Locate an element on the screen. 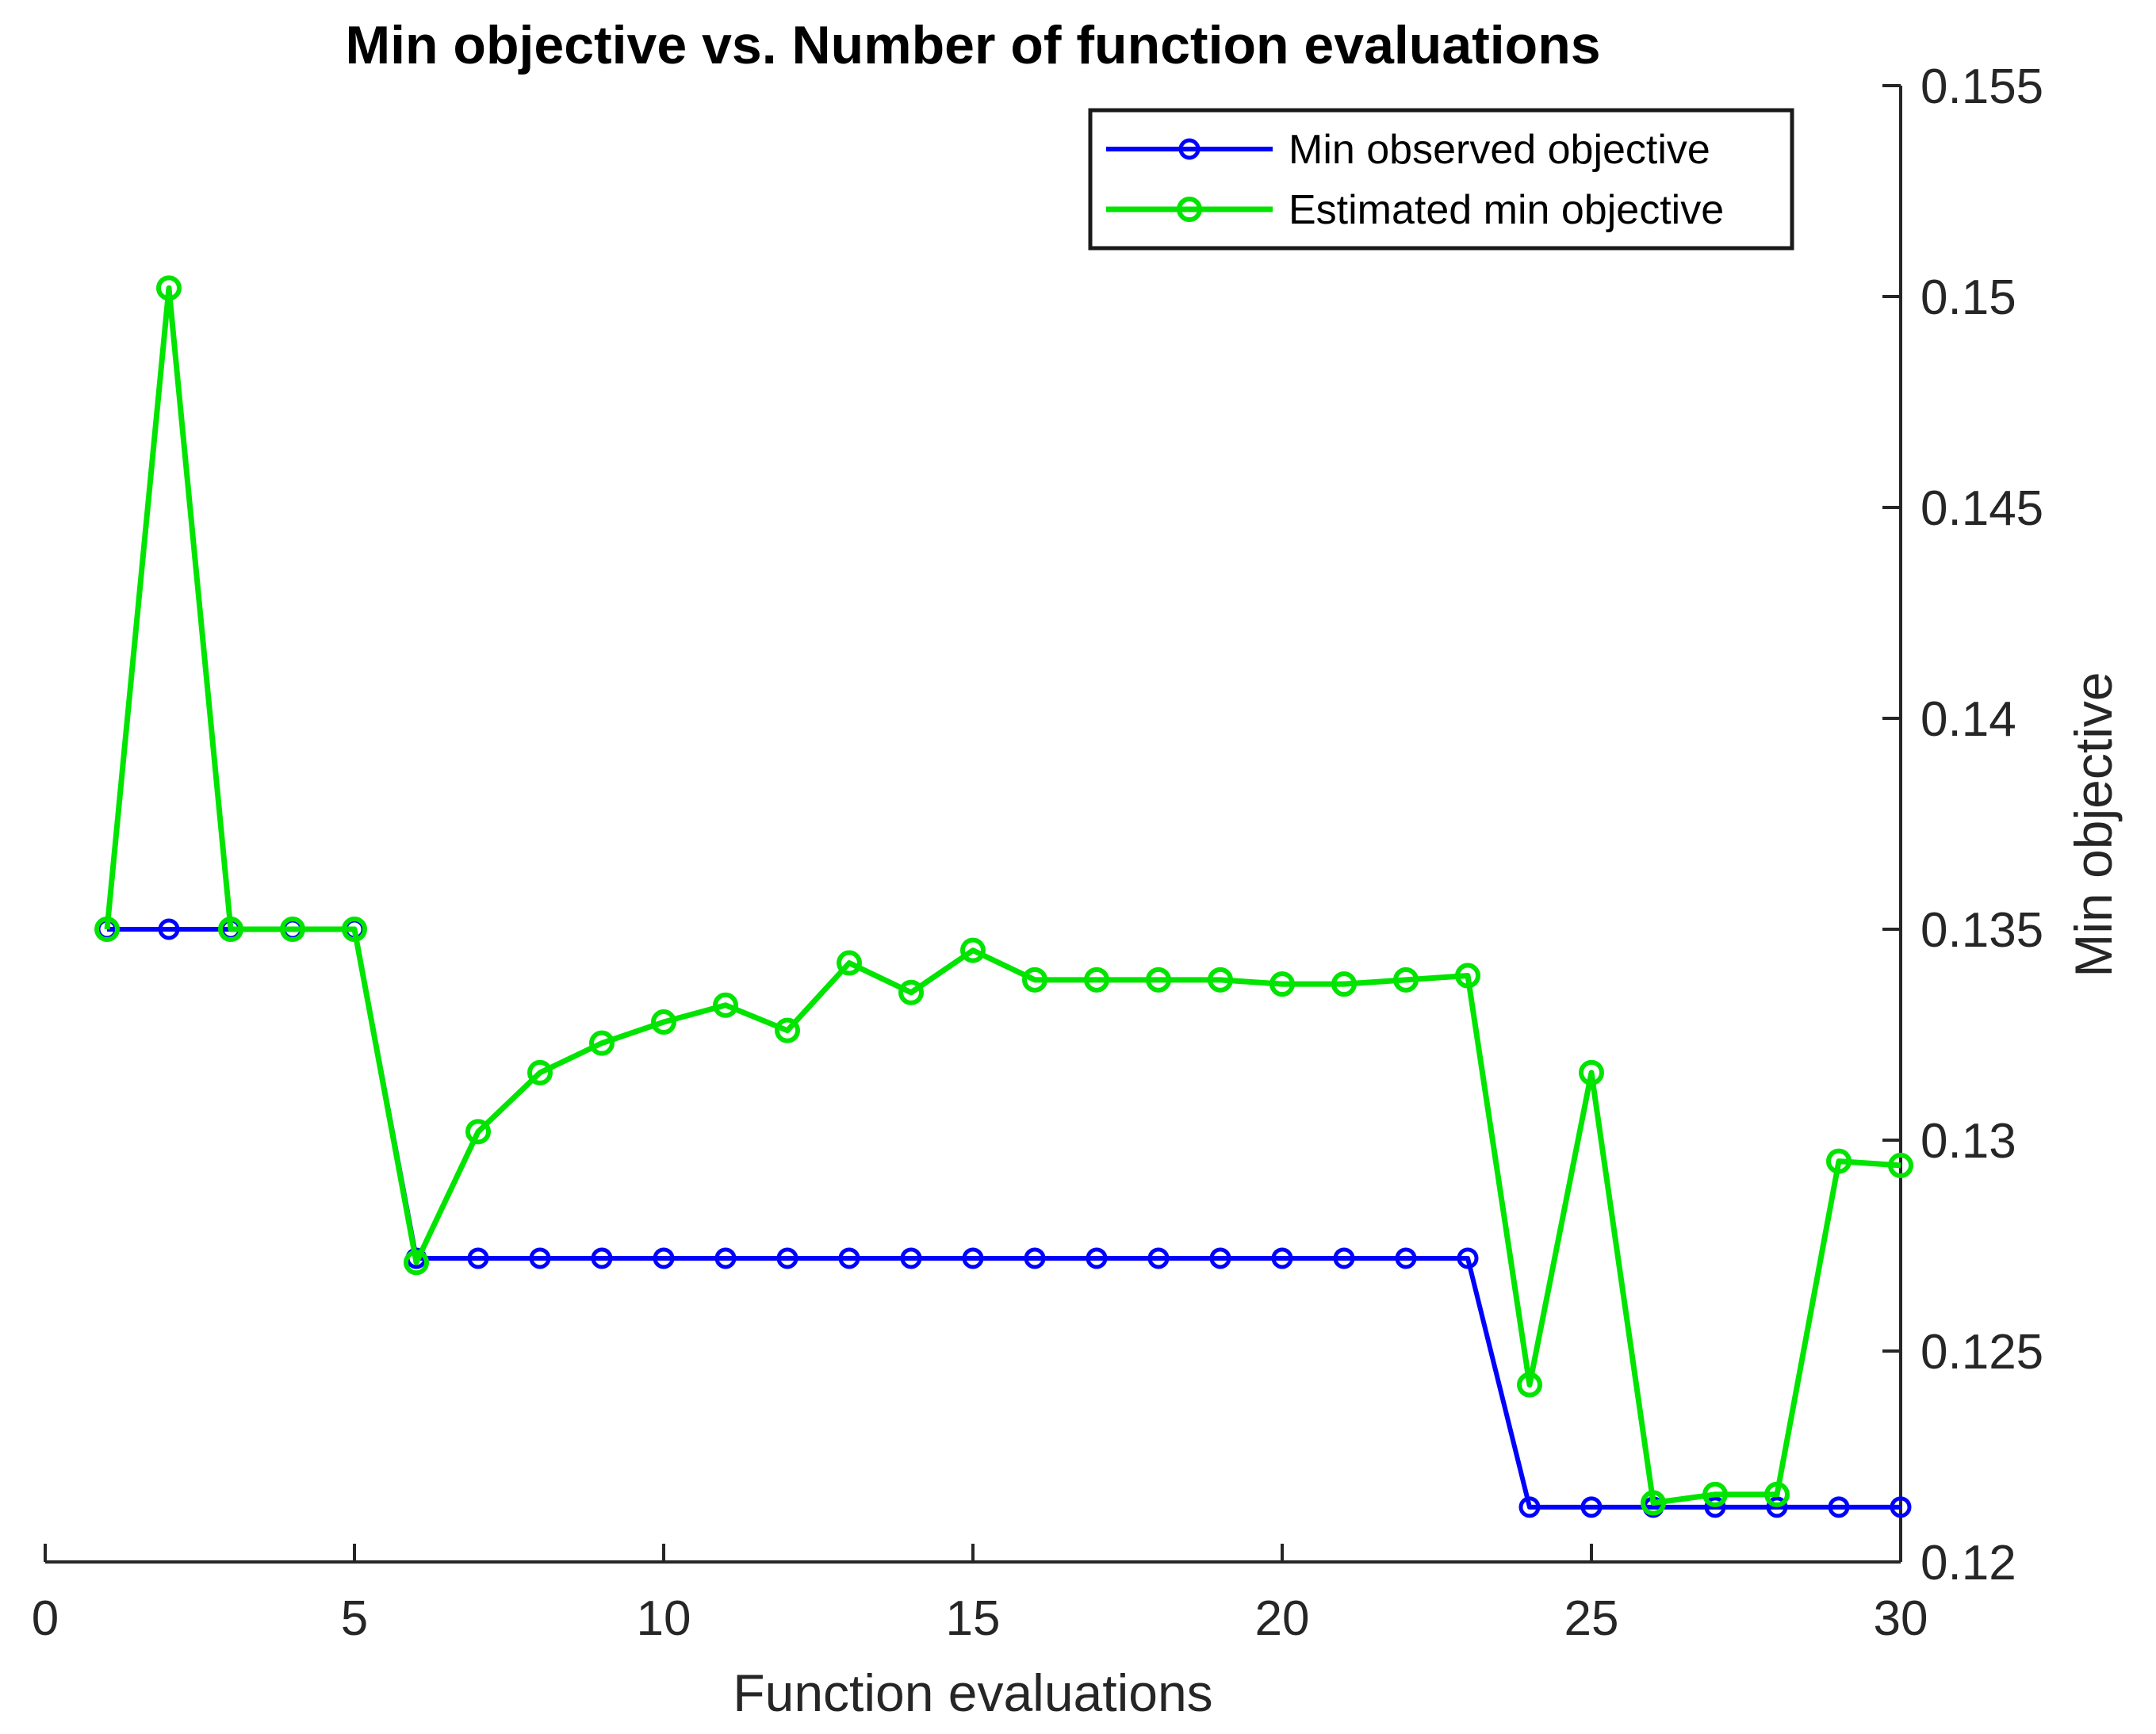 The width and height of the screenshot is (2156, 1734). legend-box is located at coordinates (1441, 179).